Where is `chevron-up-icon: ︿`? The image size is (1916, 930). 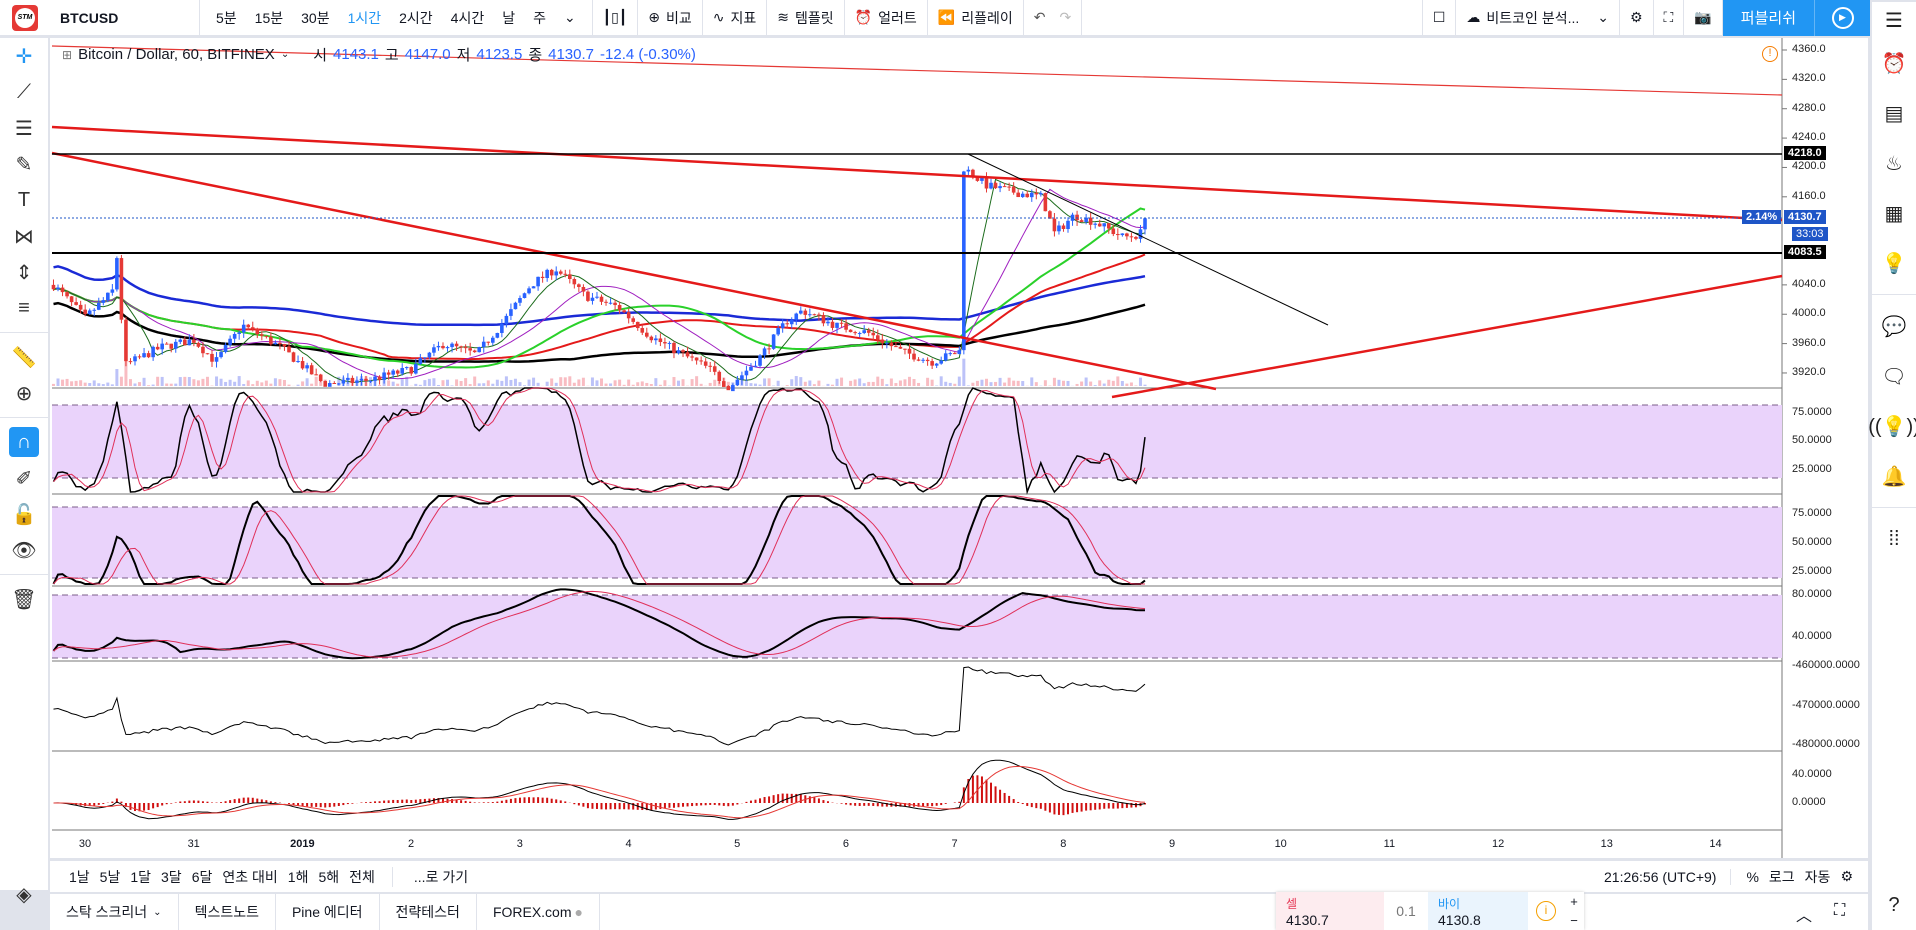
chevron-up-icon: ︿ is located at coordinates (1804, 916).